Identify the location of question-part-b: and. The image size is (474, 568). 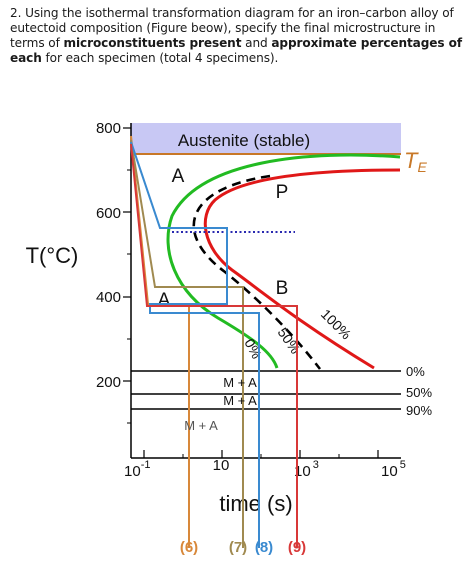
(256, 43).